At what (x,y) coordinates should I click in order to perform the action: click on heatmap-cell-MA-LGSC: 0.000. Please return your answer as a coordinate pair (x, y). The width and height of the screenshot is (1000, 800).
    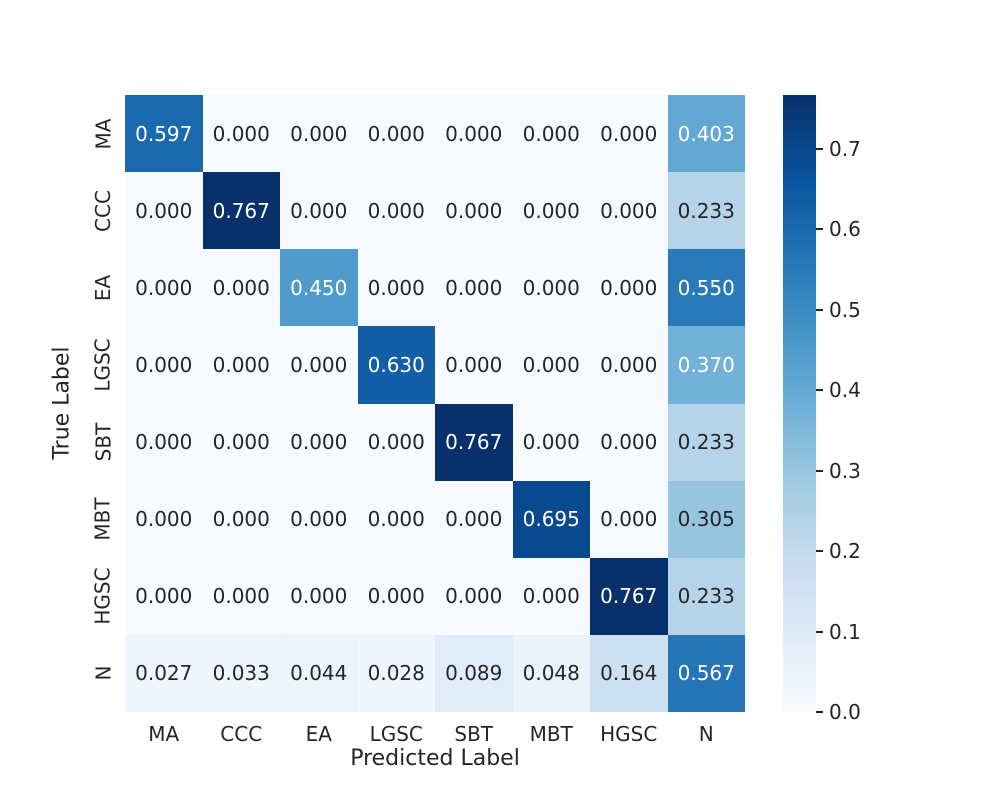
    Looking at the image, I should click on (396, 134).